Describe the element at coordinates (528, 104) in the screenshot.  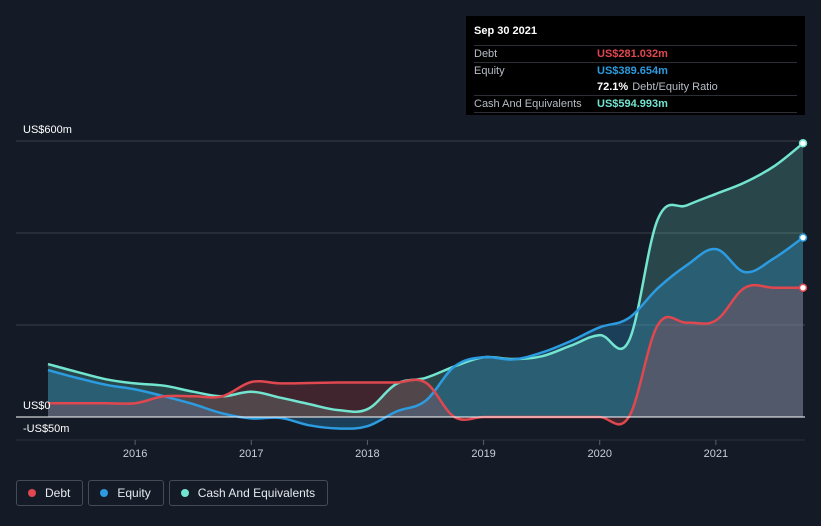
I see `tooltip-cash-label: Cash And Equivalents` at that location.